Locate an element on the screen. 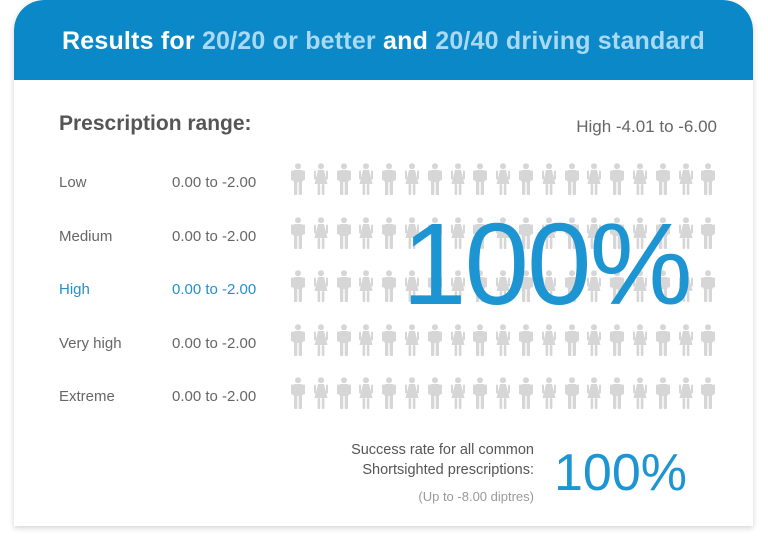 This screenshot has height=546, width=768. summary-line-2: Shortsighted prescriptions: is located at coordinates (448, 470).